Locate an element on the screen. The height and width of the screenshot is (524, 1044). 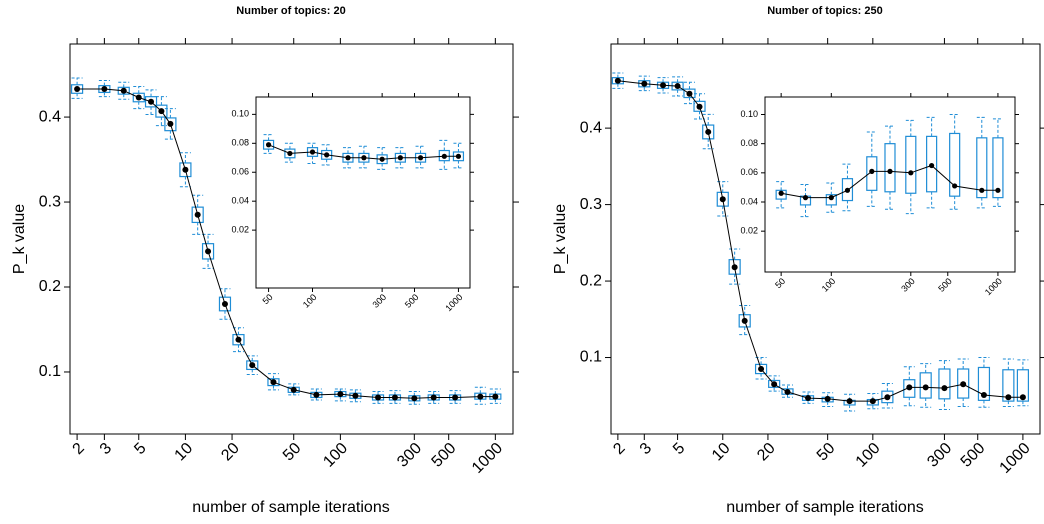
panel-title: Number of topics: 20 is located at coordinates (290, 11).